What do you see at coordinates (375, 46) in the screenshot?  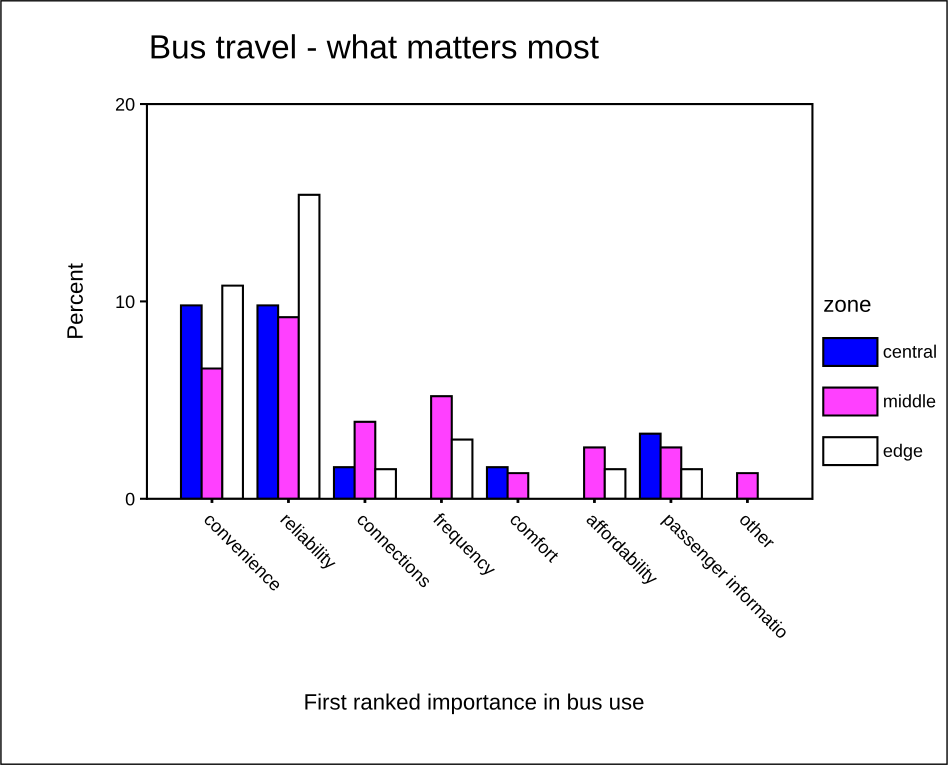 I see `chart-title: Bus travel - what matters most` at bounding box center [375, 46].